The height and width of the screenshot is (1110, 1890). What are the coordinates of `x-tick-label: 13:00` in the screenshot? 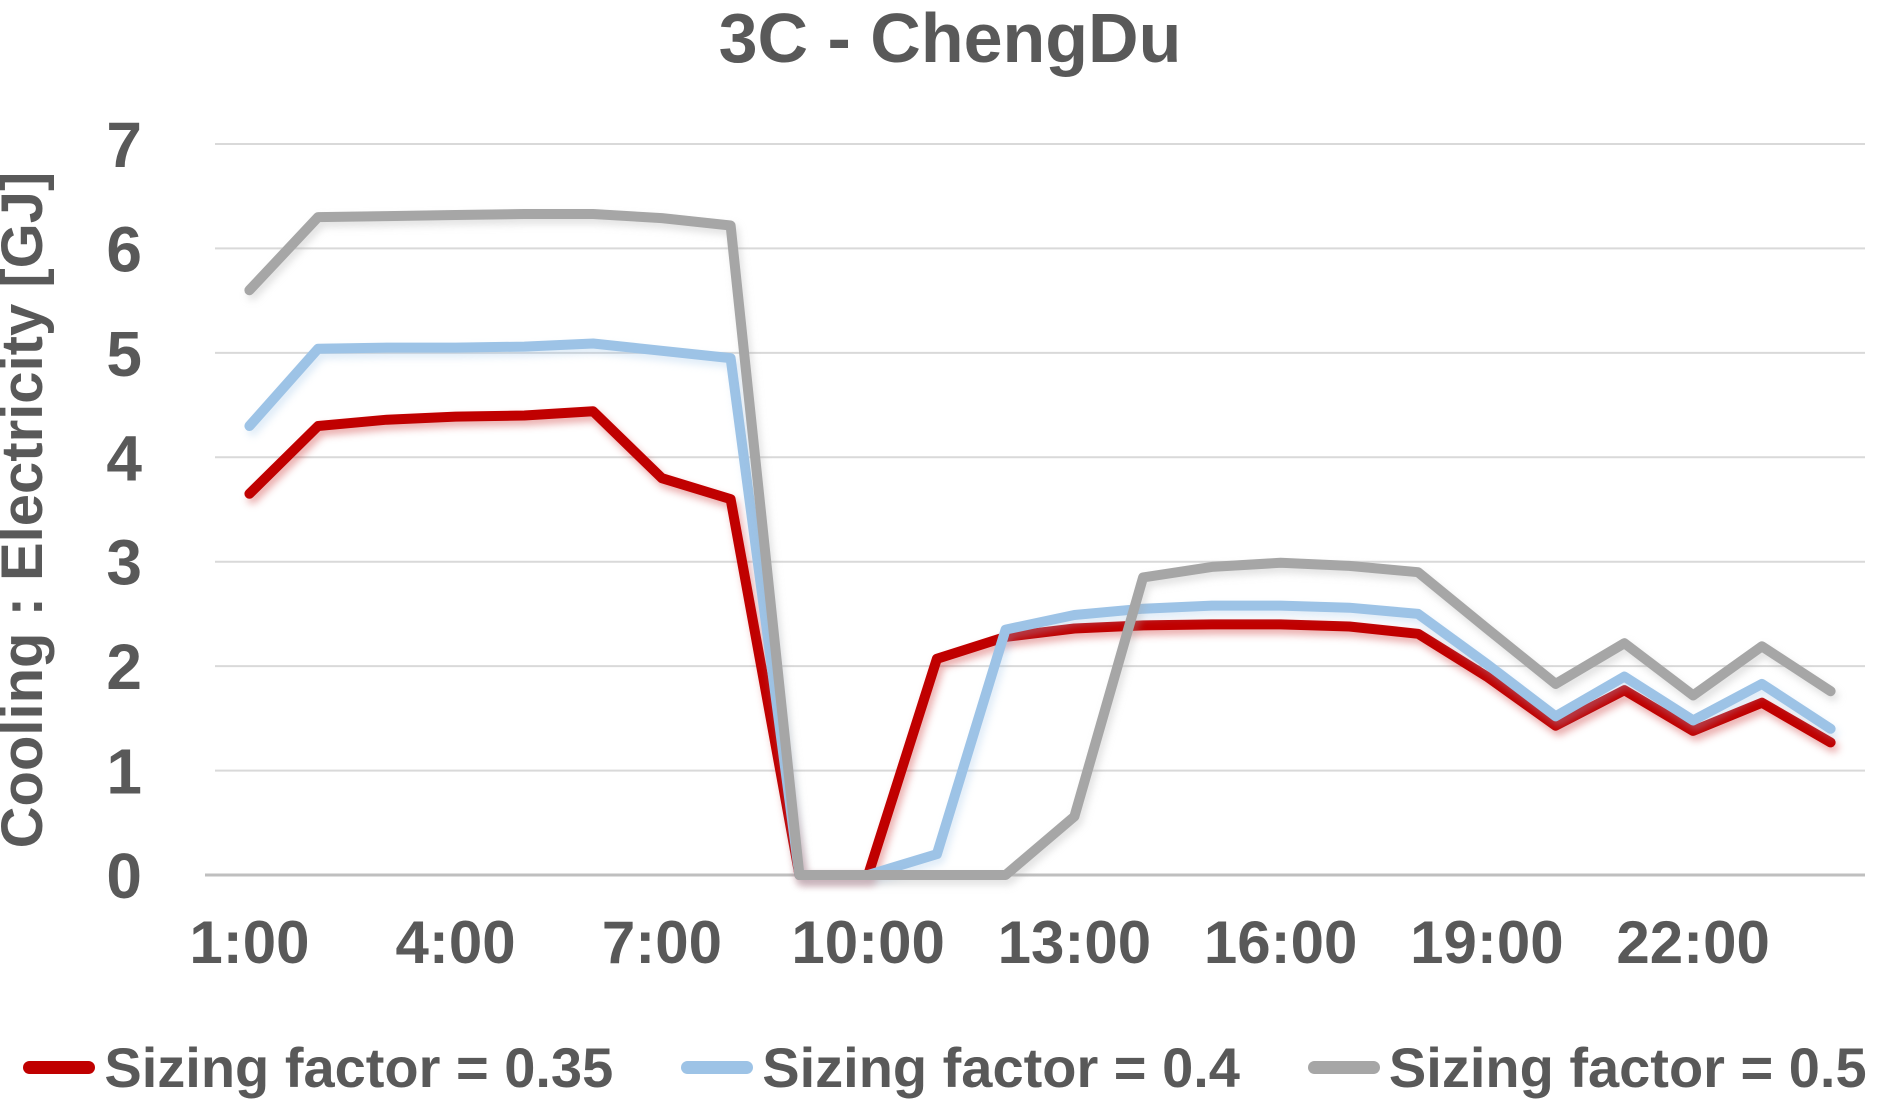 It's located at (1074, 942).